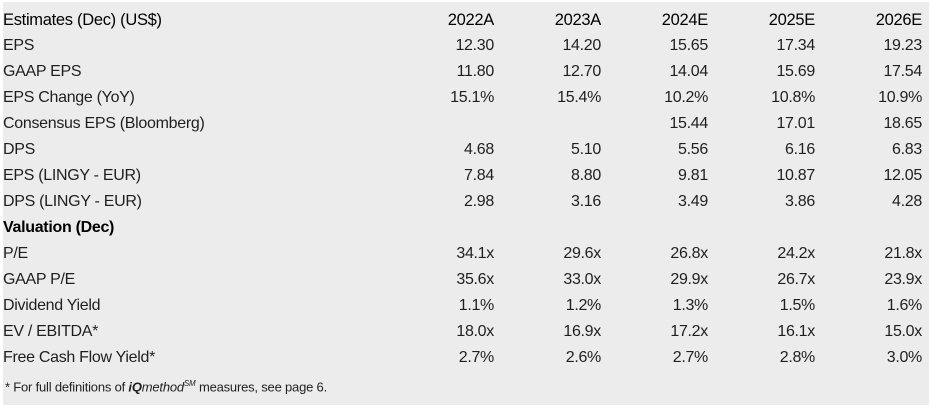 This screenshot has height=410, width=931. What do you see at coordinates (689, 253) in the screenshot?
I see `cell-value: 26.8x` at bounding box center [689, 253].